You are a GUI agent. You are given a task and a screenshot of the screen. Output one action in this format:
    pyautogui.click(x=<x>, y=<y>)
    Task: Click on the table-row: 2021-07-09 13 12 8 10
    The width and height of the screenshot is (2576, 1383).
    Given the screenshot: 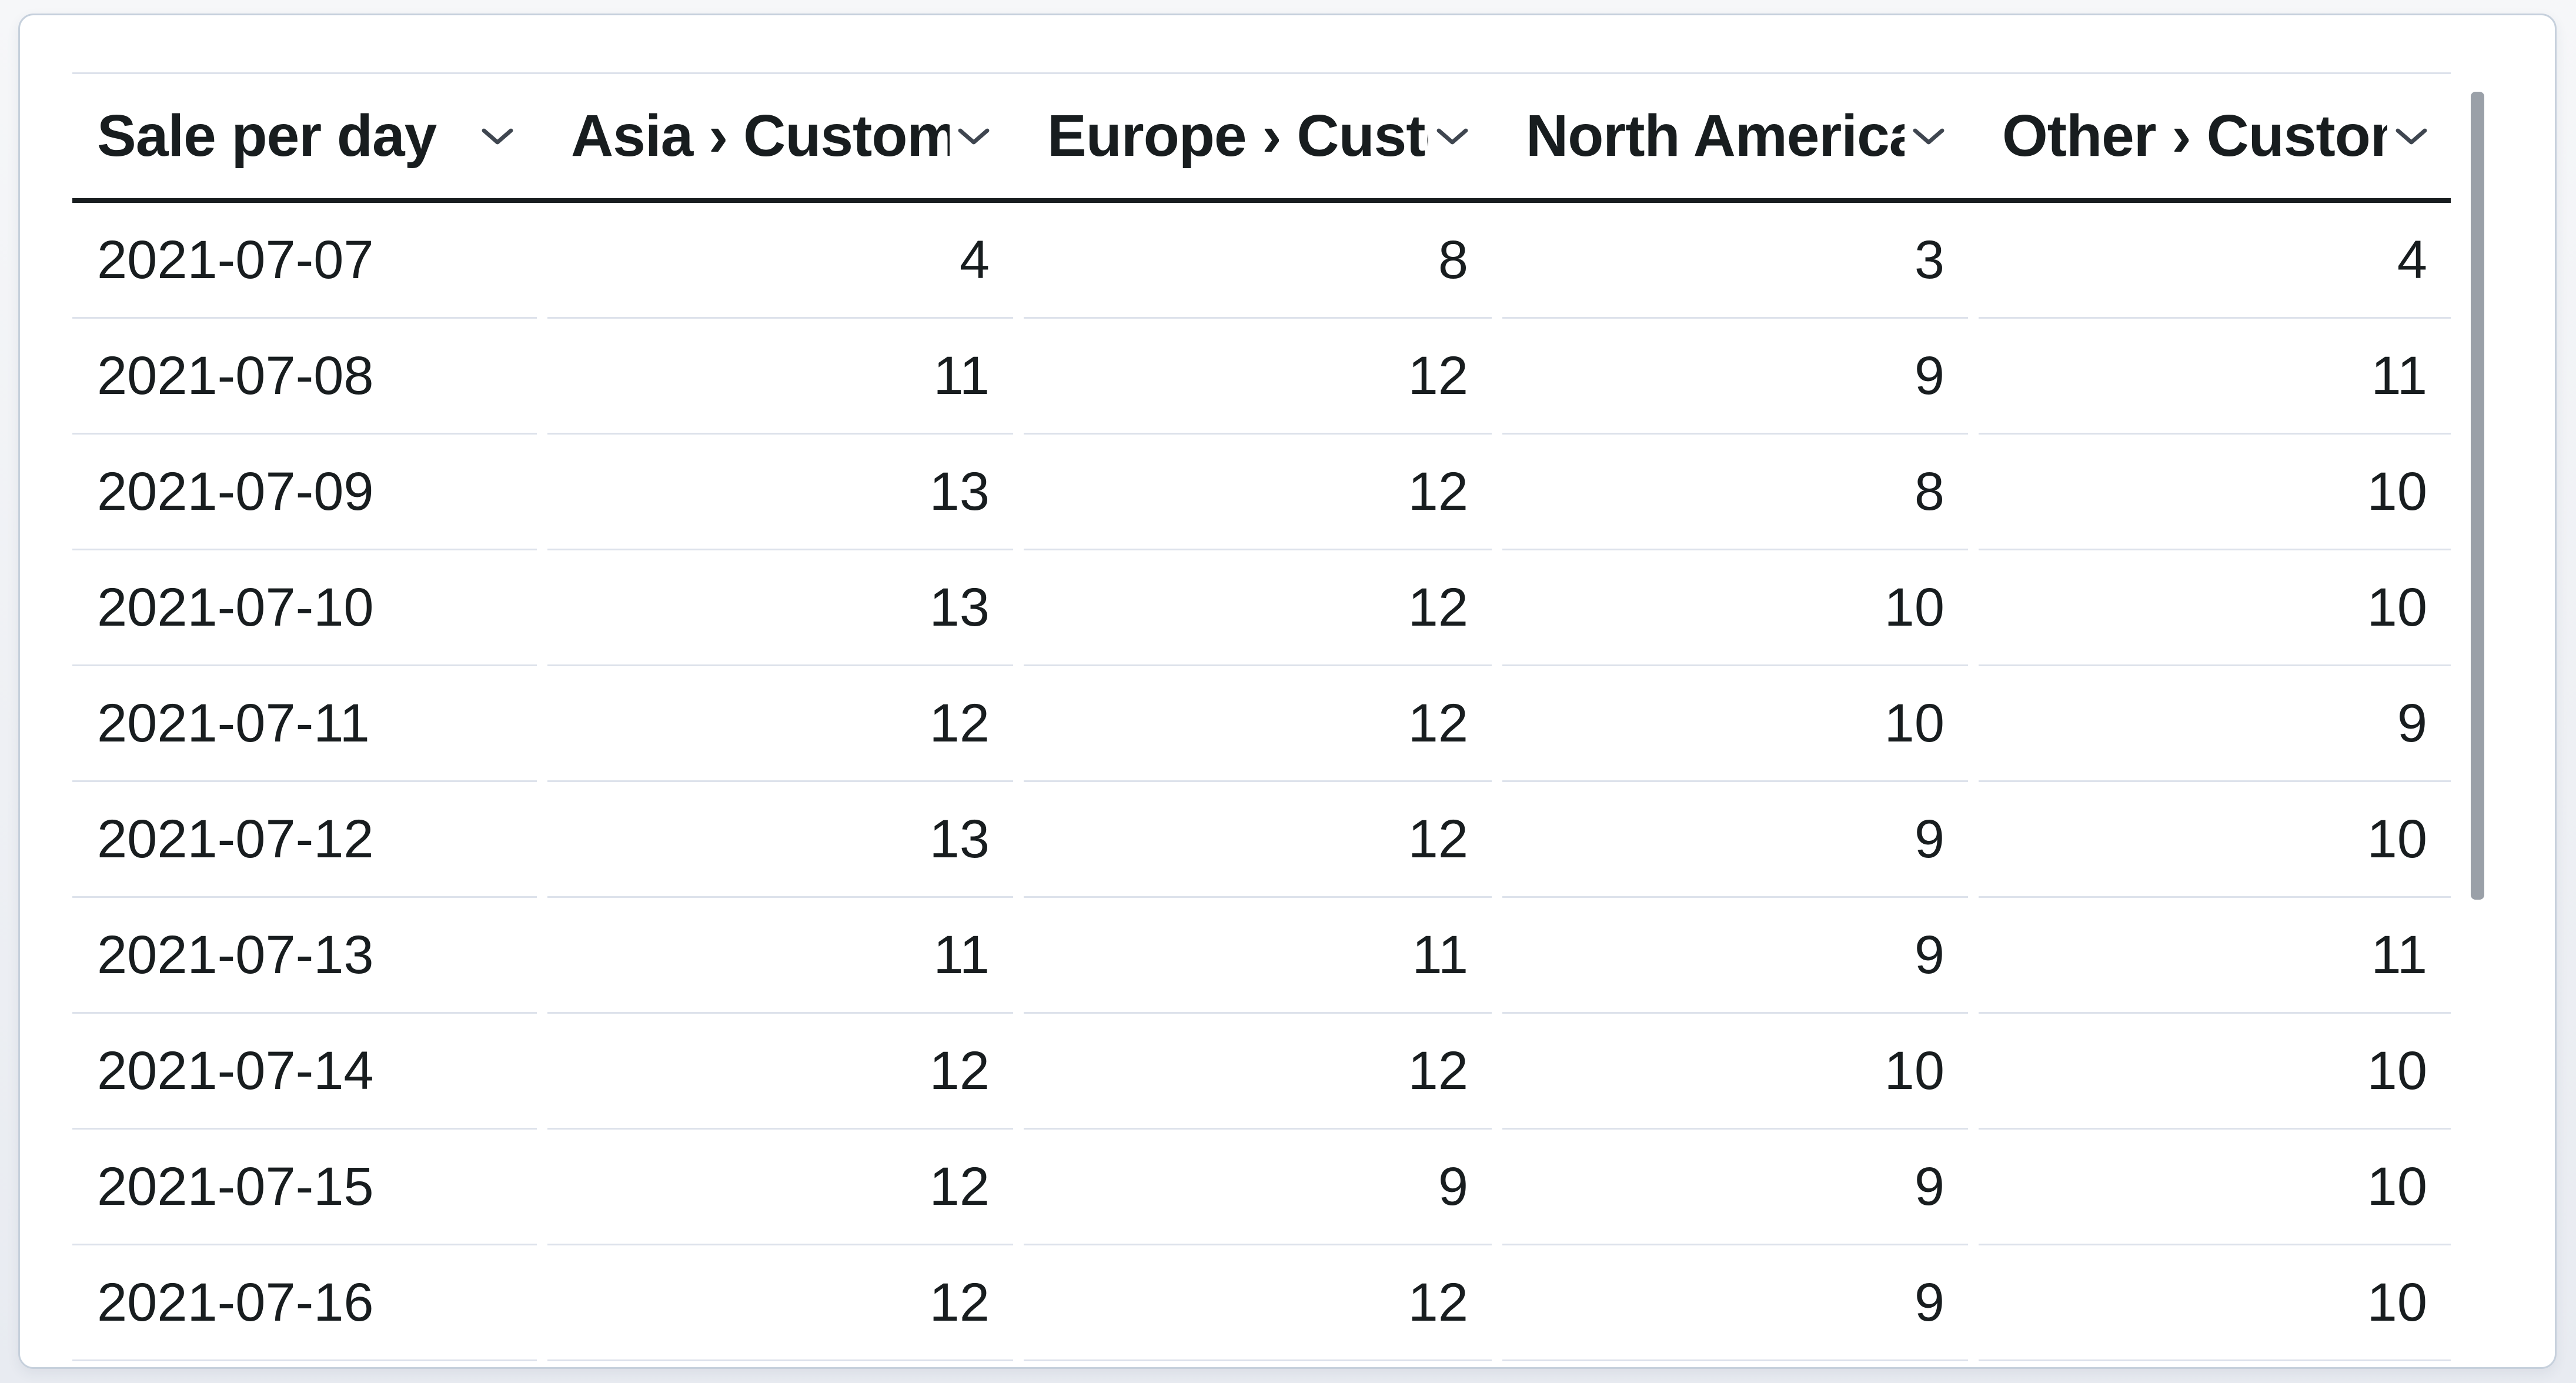 What is the action you would take?
    pyautogui.click(x=1261, y=492)
    